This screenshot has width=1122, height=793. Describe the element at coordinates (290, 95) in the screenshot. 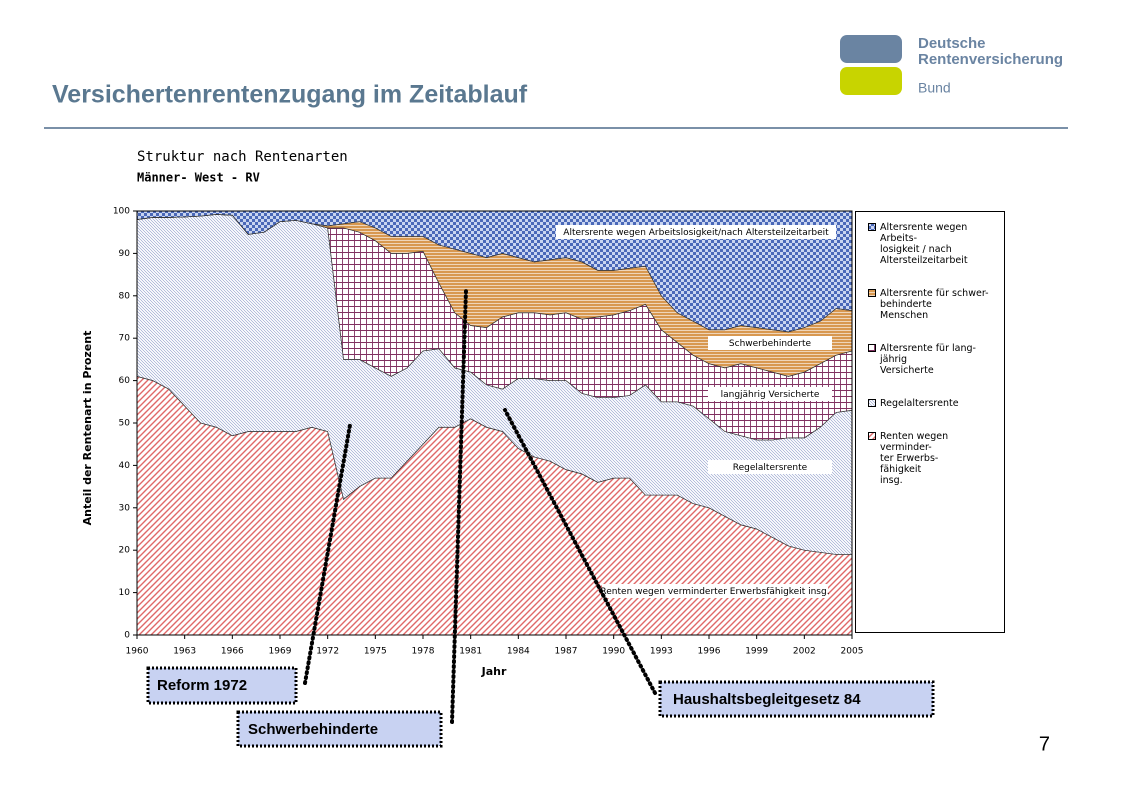

I see `slide-title: Versichertenrentenzugang im Zeitablauf` at that location.